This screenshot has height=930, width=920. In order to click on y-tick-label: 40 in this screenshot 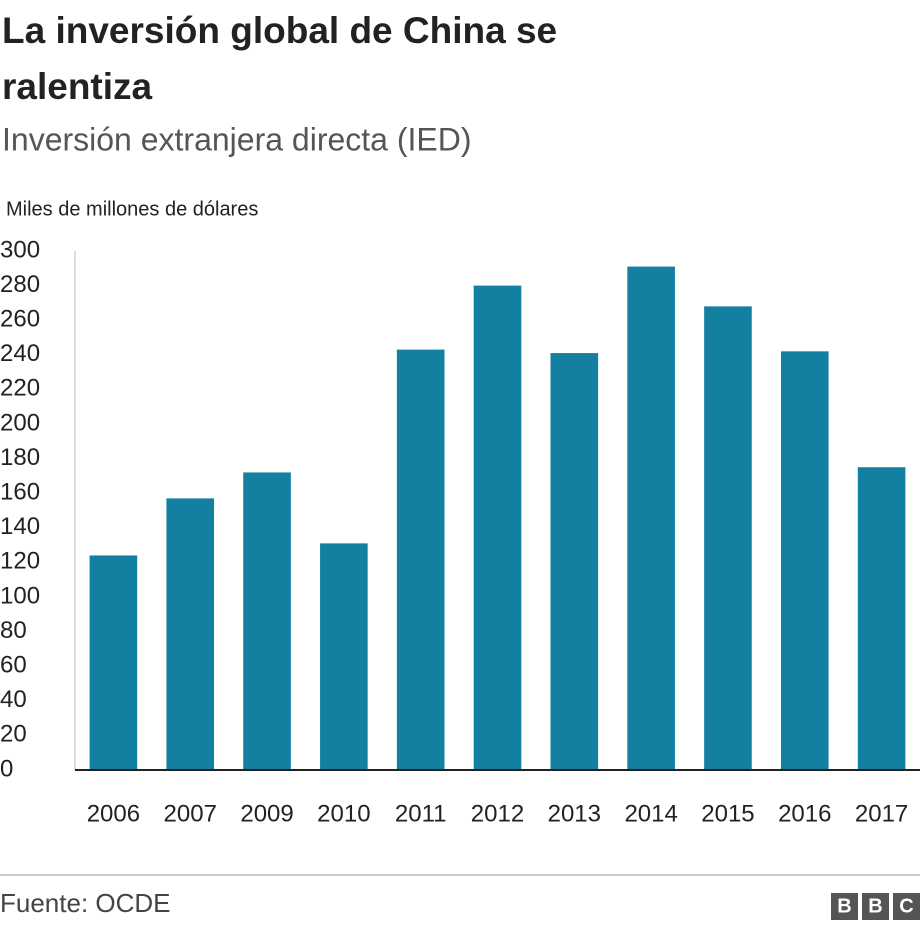, I will do `click(13, 699)`.